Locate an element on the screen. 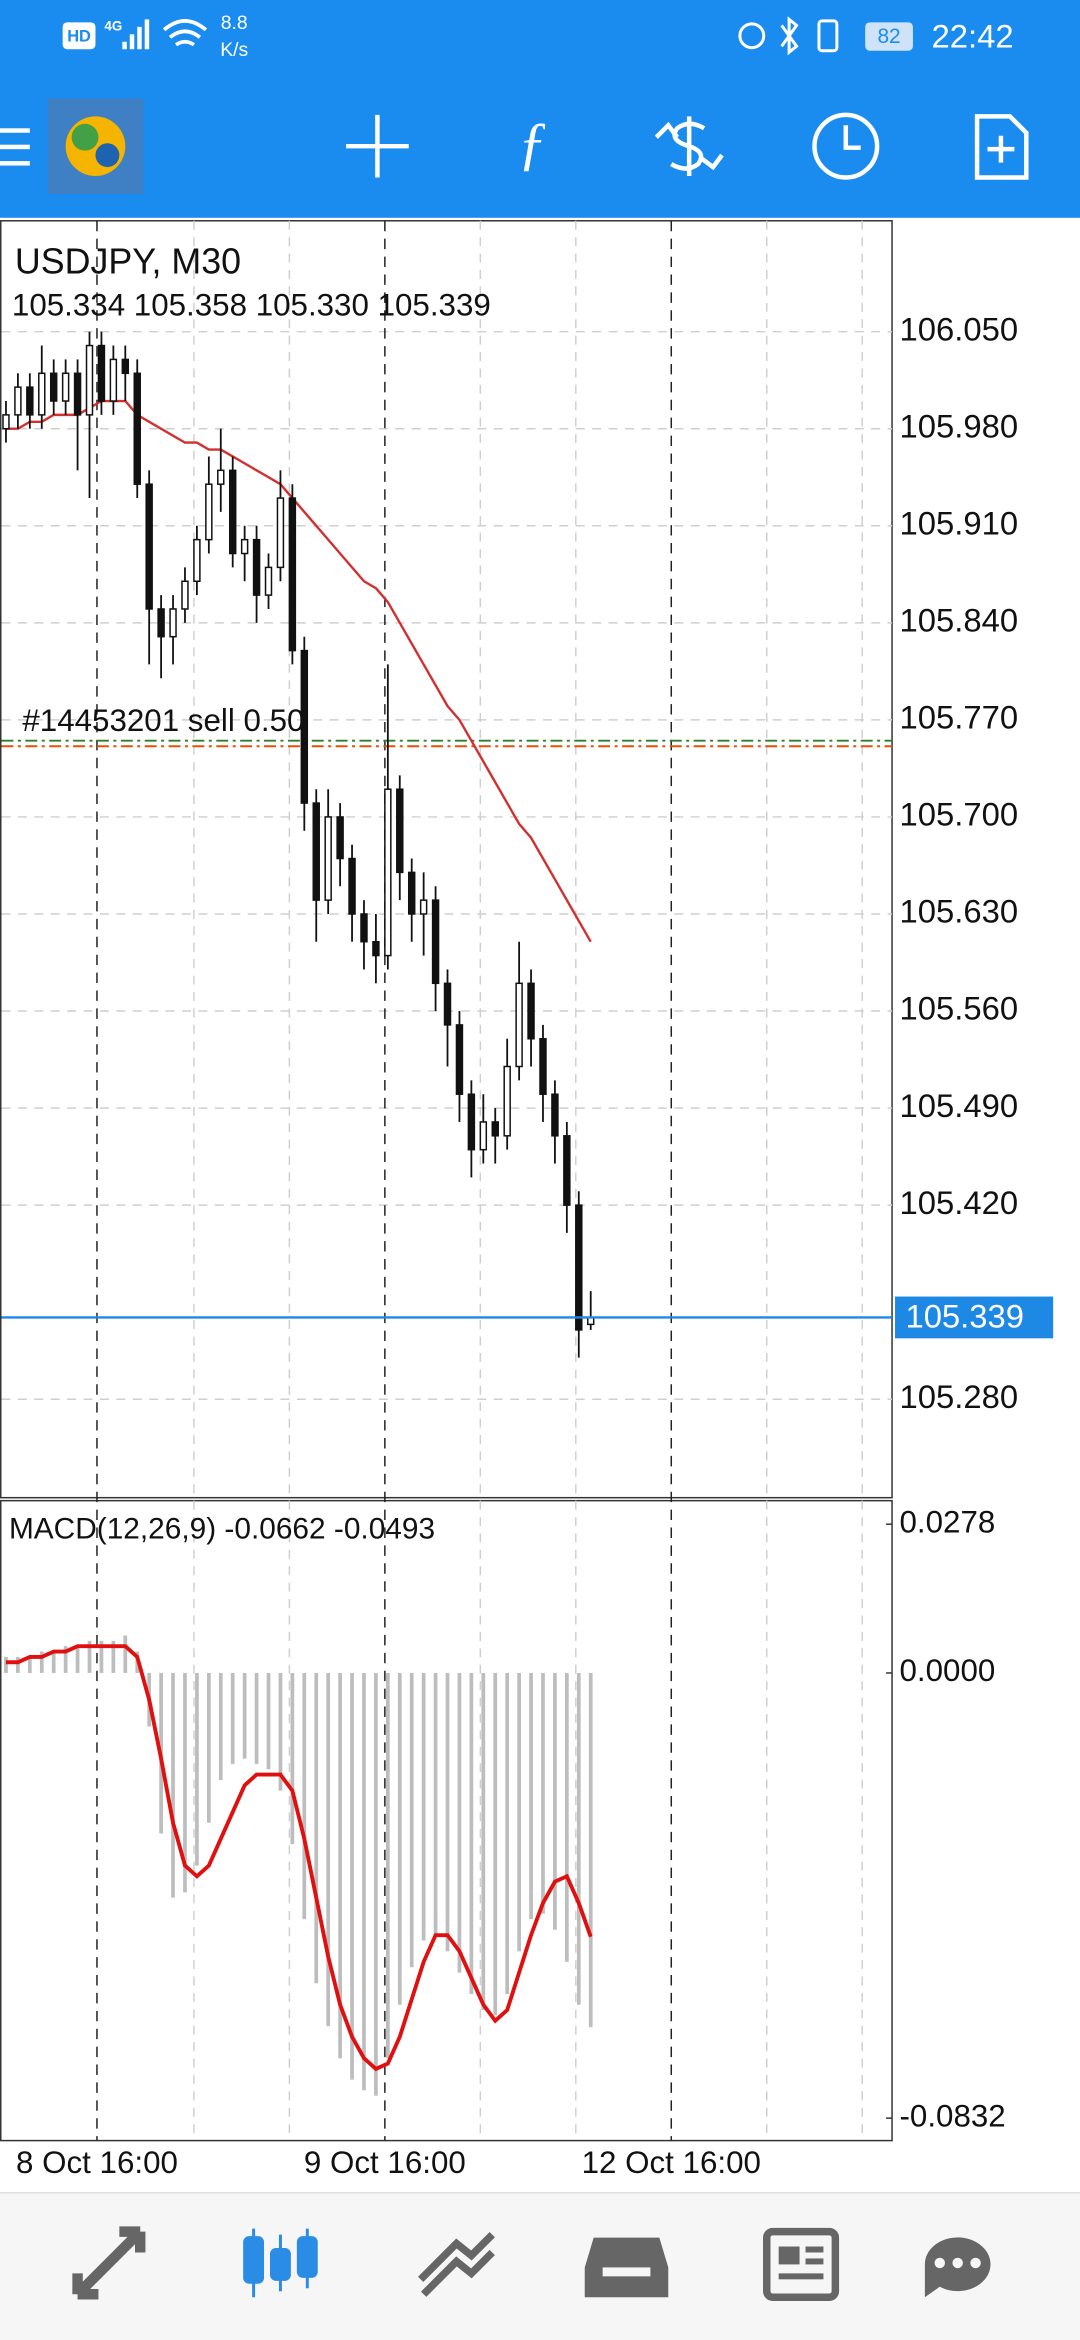 The height and width of the screenshot is (2340, 1080). y-tick-label: 0.0000 is located at coordinates (948, 1670).